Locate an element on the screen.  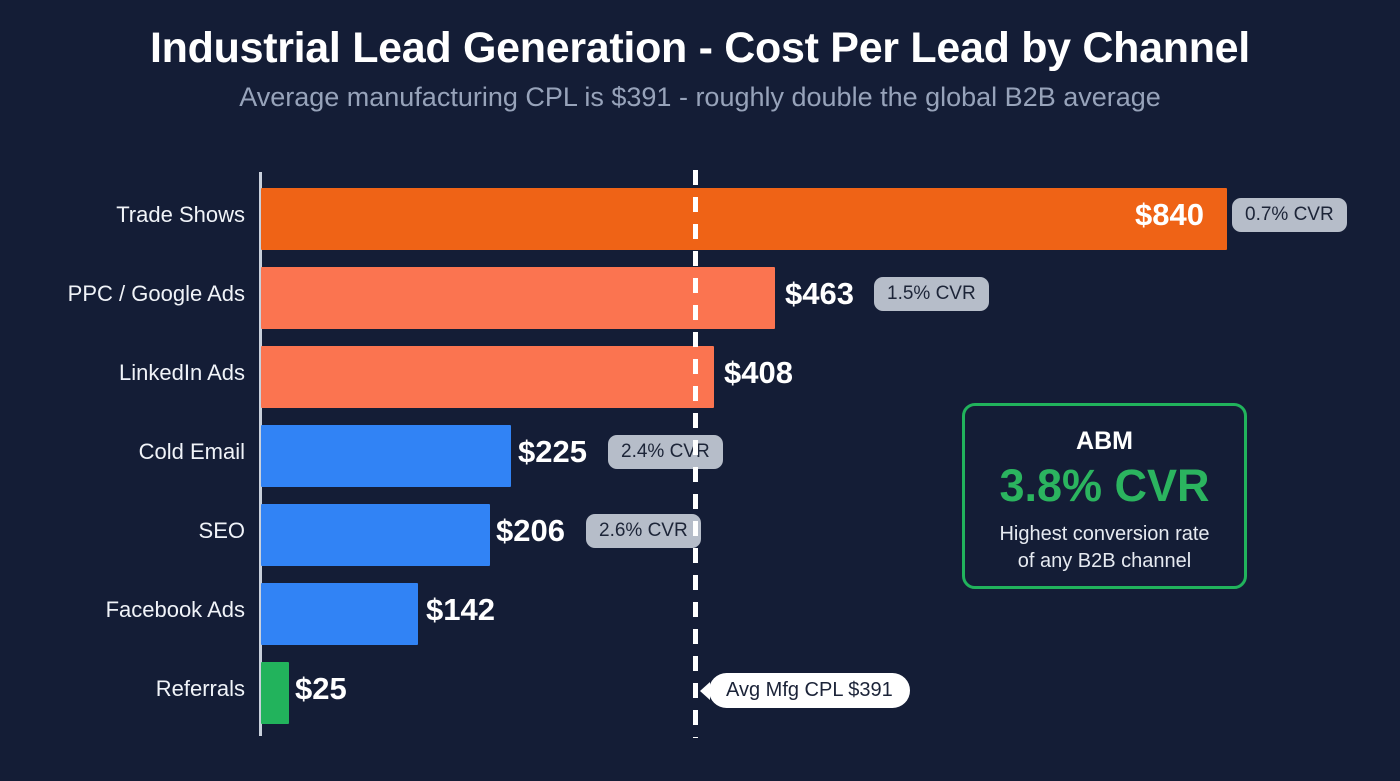
average-line-annotation: Avg Mfg CPL $391 is located at coordinates (809, 690).